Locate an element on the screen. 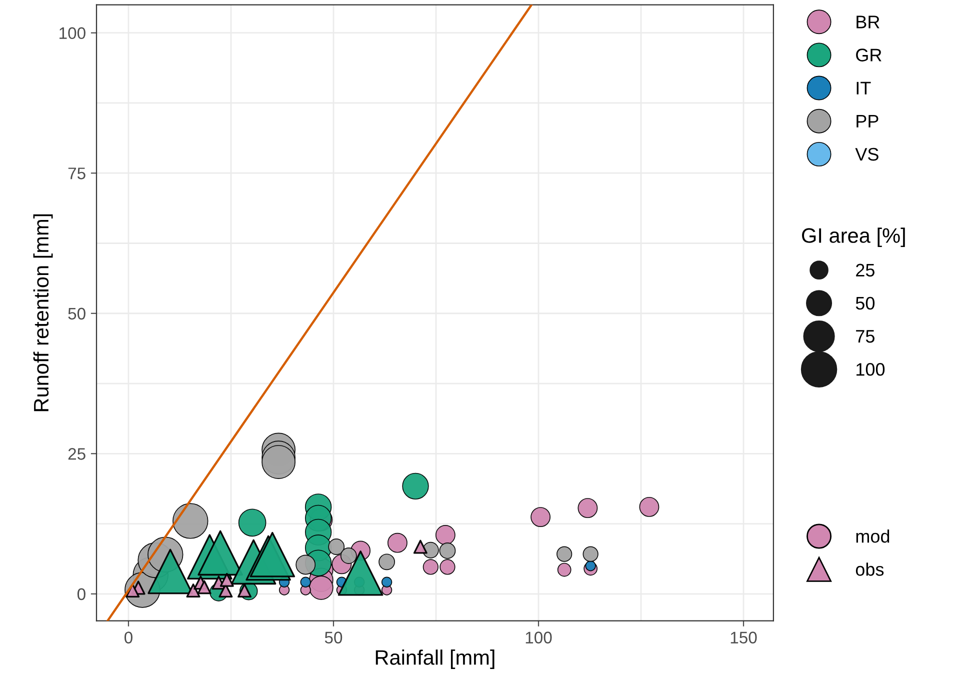 This screenshot has width=965, height=686. x-tick-label: 150 is located at coordinates (743, 638).